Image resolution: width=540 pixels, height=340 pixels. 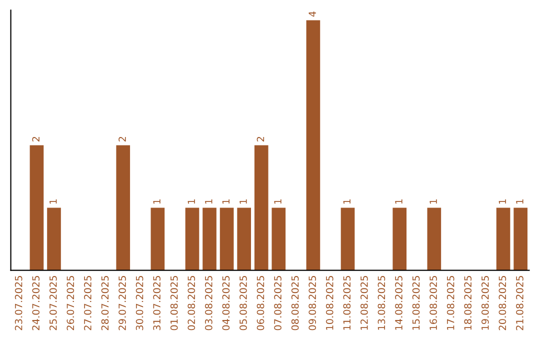 What do you see at coordinates (433, 303) in the screenshot?
I see `x-tick-label: 16.08.2025` at bounding box center [433, 303].